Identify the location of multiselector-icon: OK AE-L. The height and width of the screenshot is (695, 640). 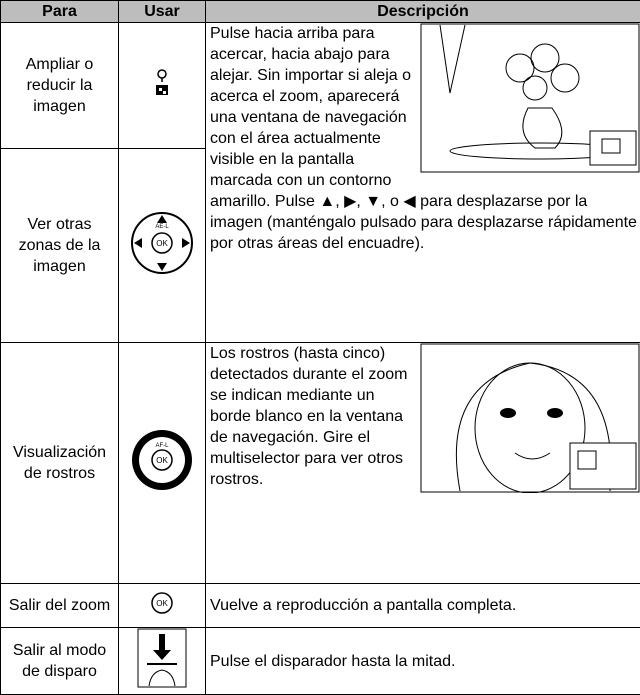
(162, 243).